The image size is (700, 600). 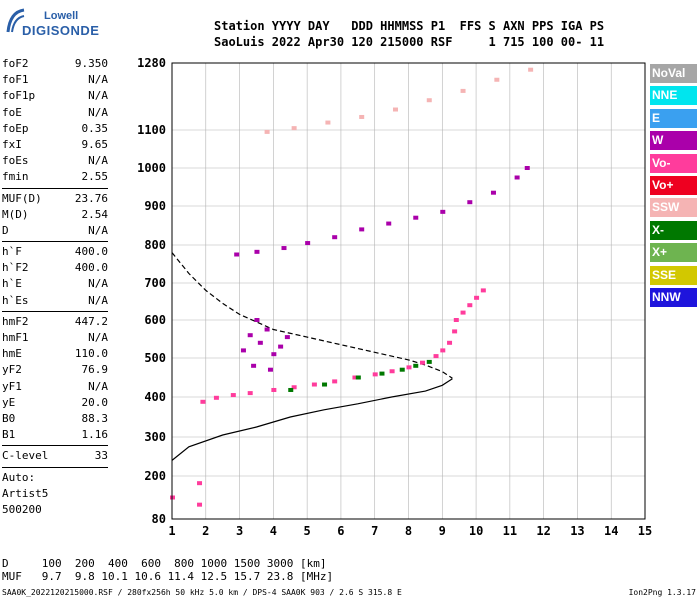 What do you see at coordinates (15, 80) in the screenshot?
I see `param-key: foF1` at bounding box center [15, 80].